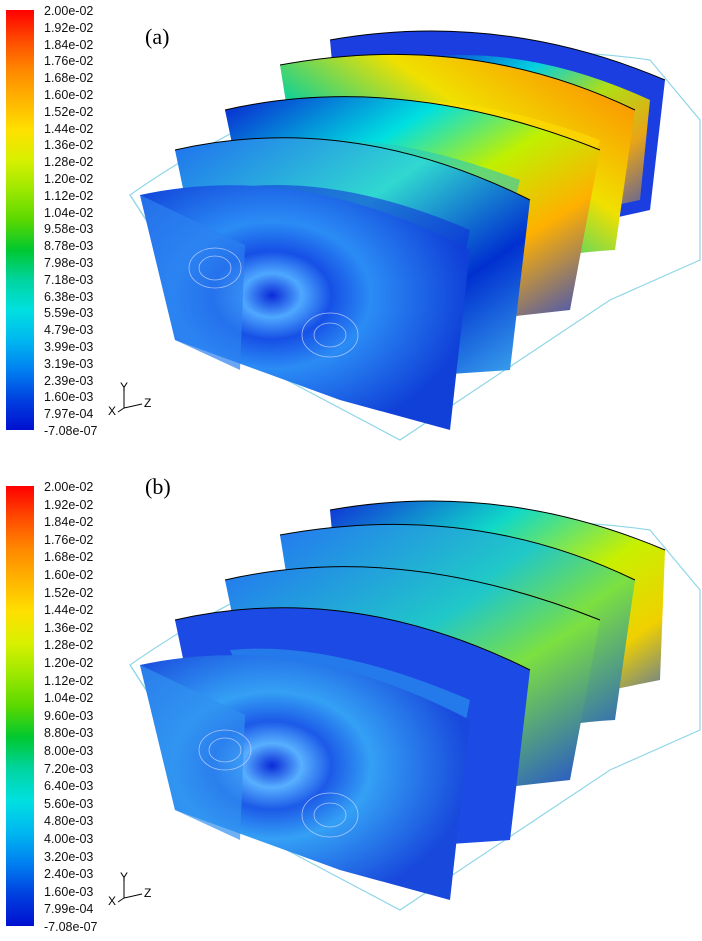 This screenshot has width=702, height=941. I want to click on colorbar-tick-label: 8.00e-03, so click(69, 751).